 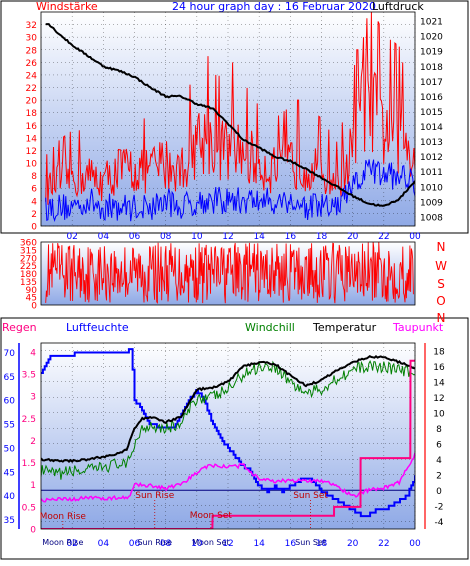 I want to click on wind-x-tick-label: 02, so click(x=71, y=237).